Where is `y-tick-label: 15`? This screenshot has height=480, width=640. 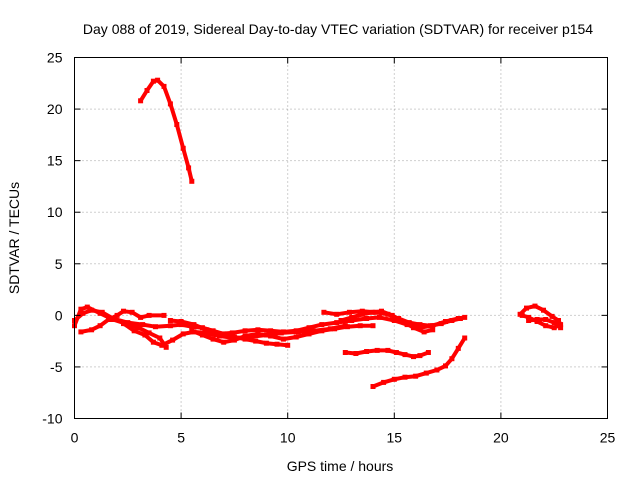
y-tick-label: 15 is located at coordinates (55, 161).